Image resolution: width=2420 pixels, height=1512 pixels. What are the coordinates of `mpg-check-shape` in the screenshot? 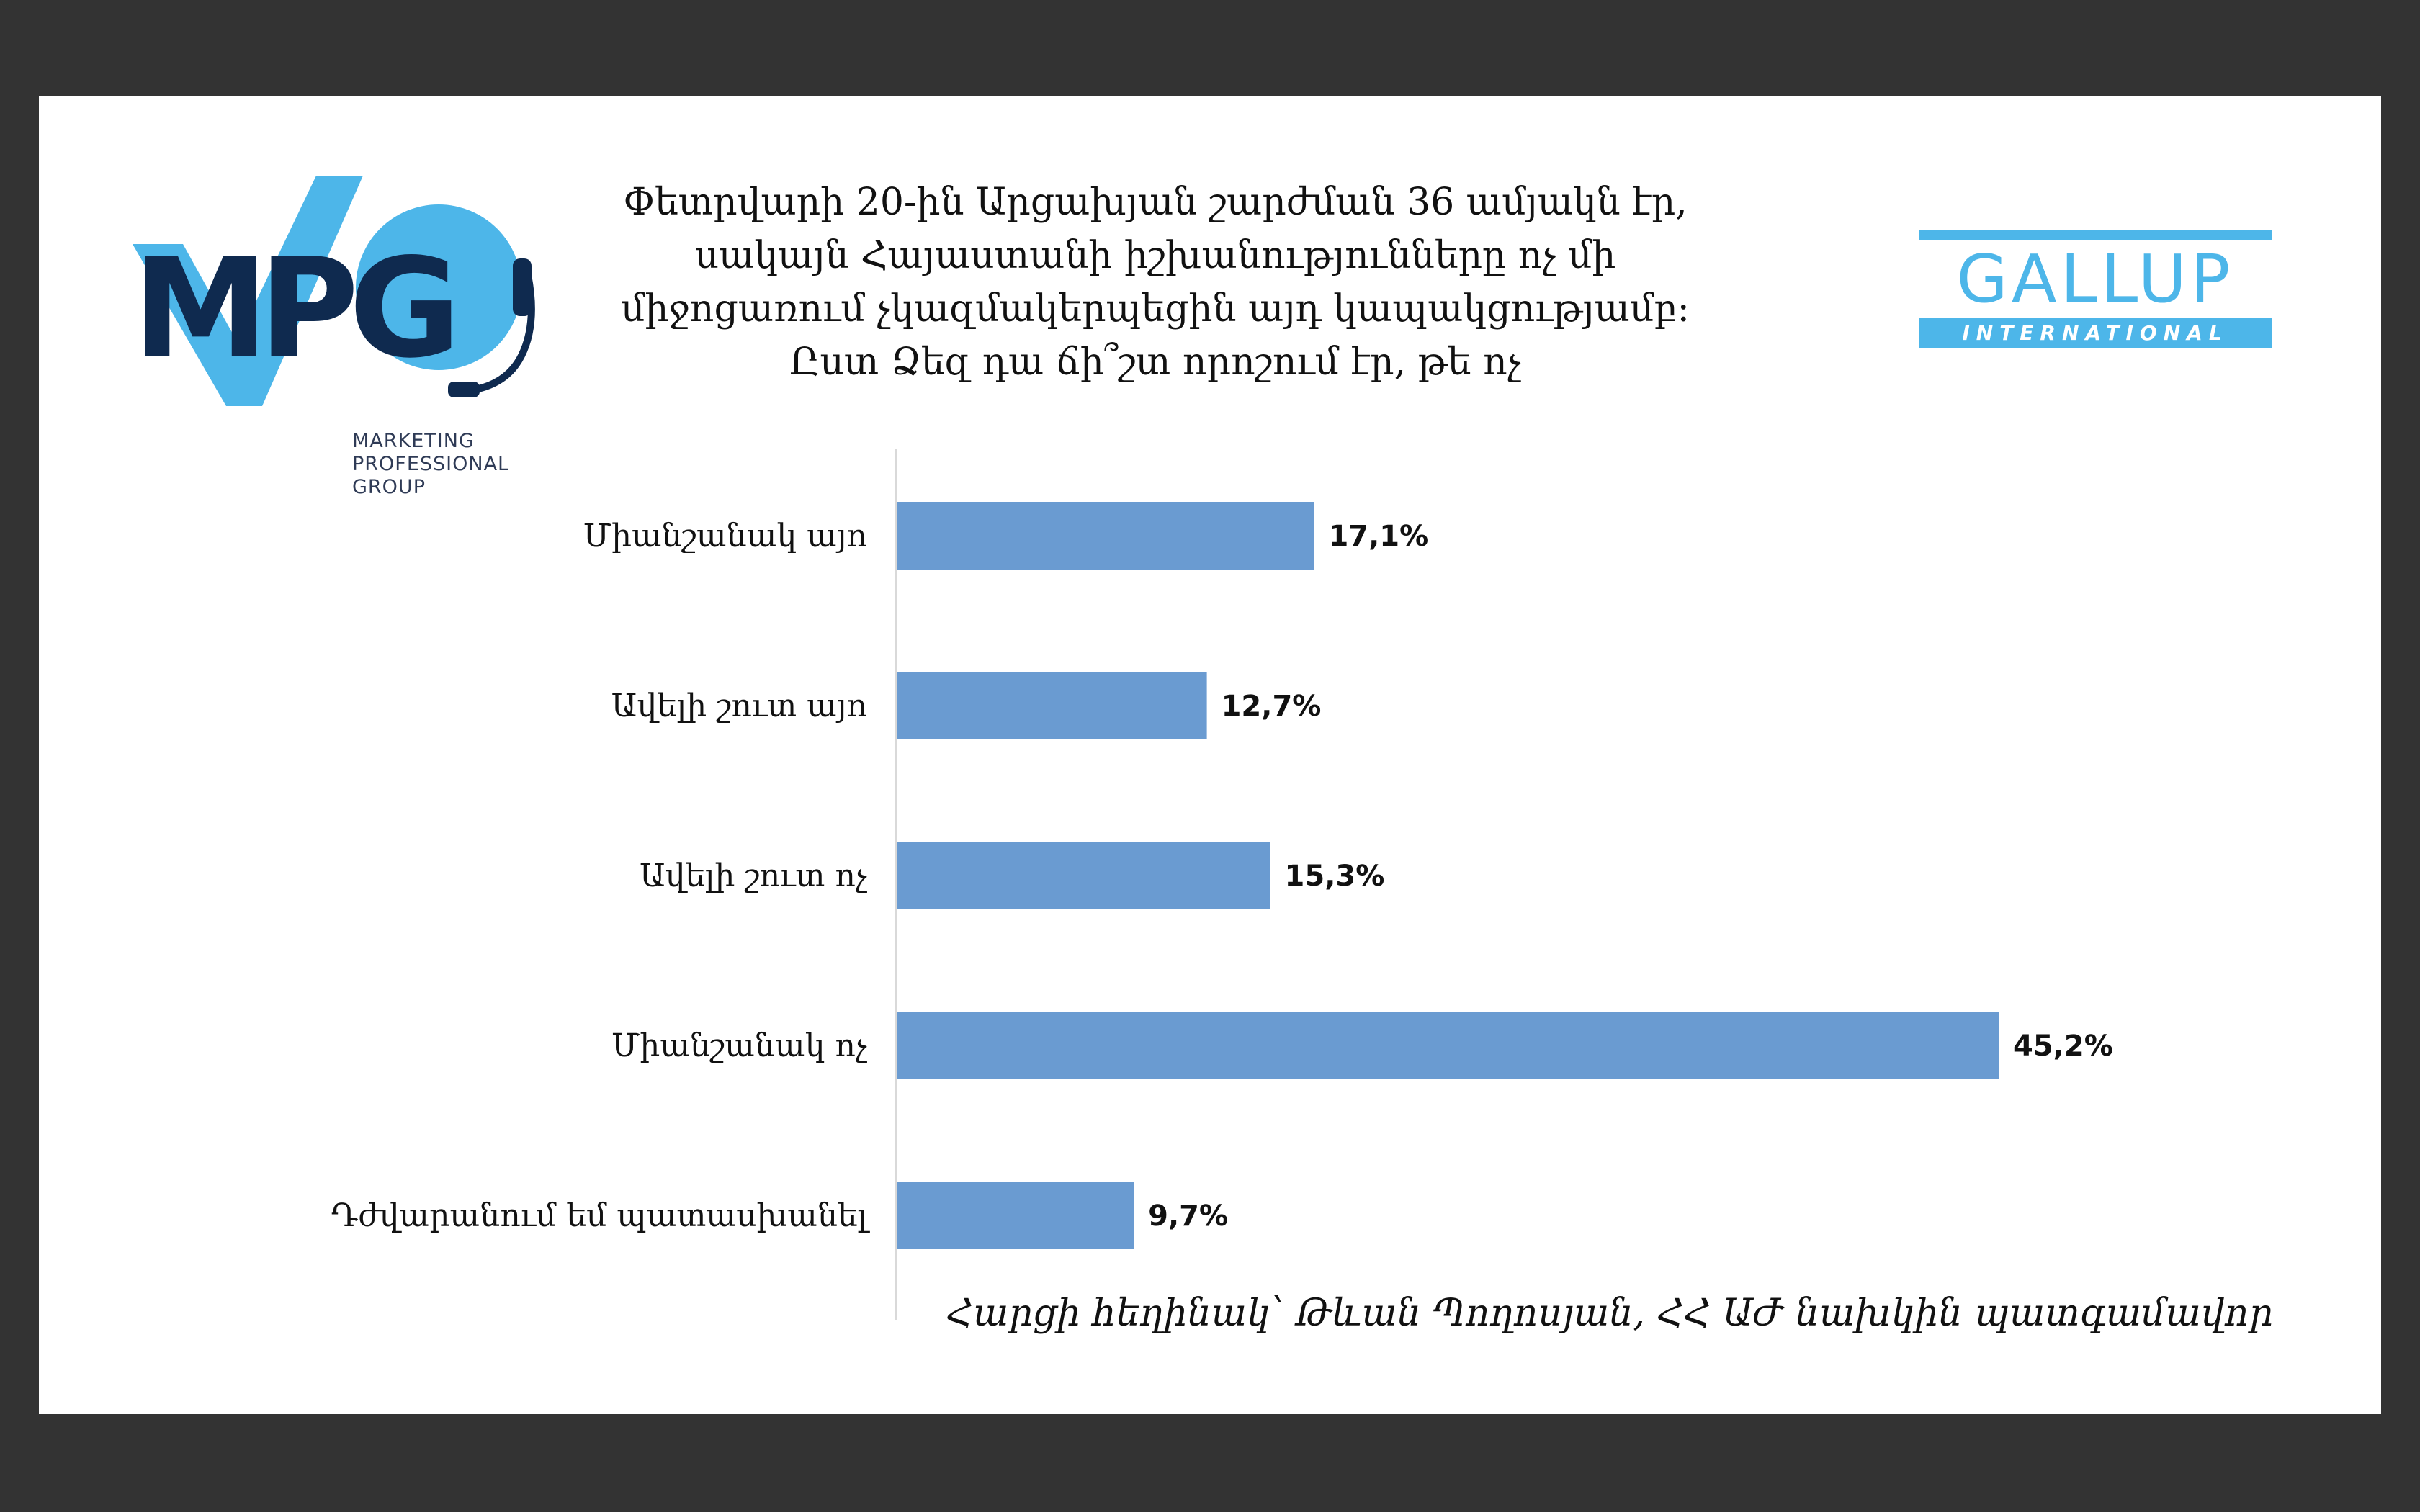 It's located at (248, 291).